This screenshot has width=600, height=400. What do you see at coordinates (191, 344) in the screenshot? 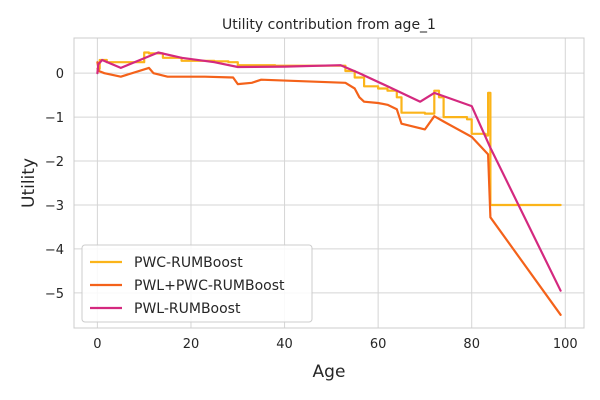
I see `x-tick-label: 20` at bounding box center [191, 344].